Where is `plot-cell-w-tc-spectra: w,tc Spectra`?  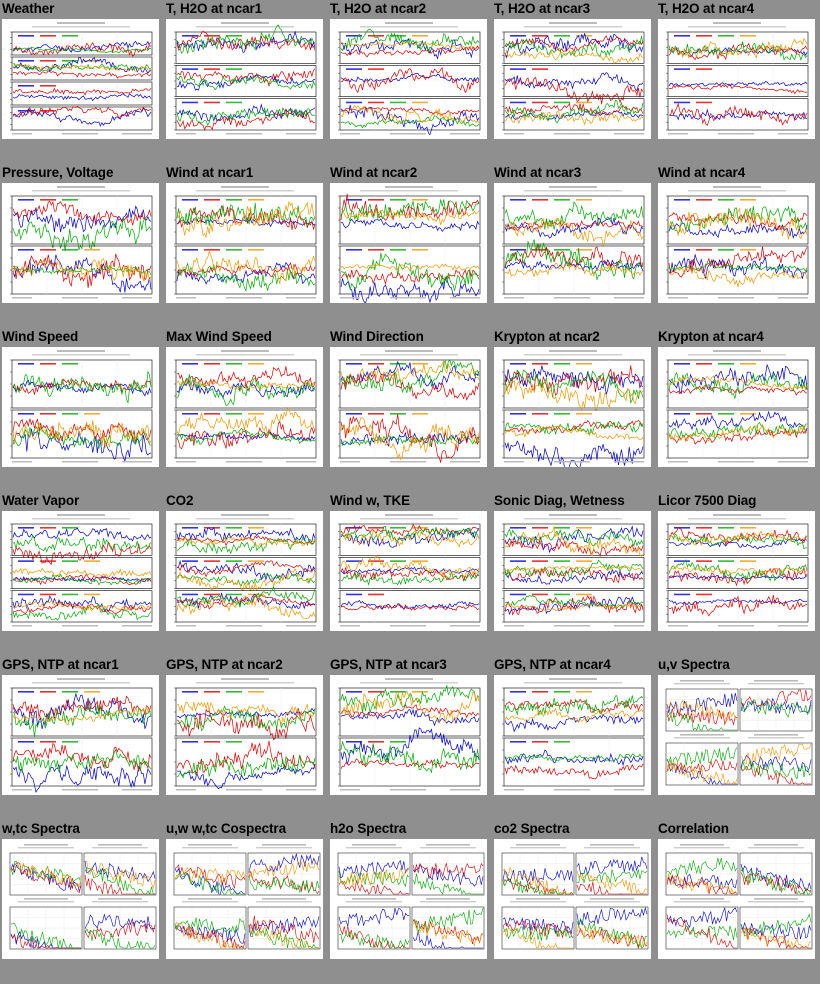
plot-cell-w-tc-spectra: w,tc Spectra is located at coordinates (82, 902).